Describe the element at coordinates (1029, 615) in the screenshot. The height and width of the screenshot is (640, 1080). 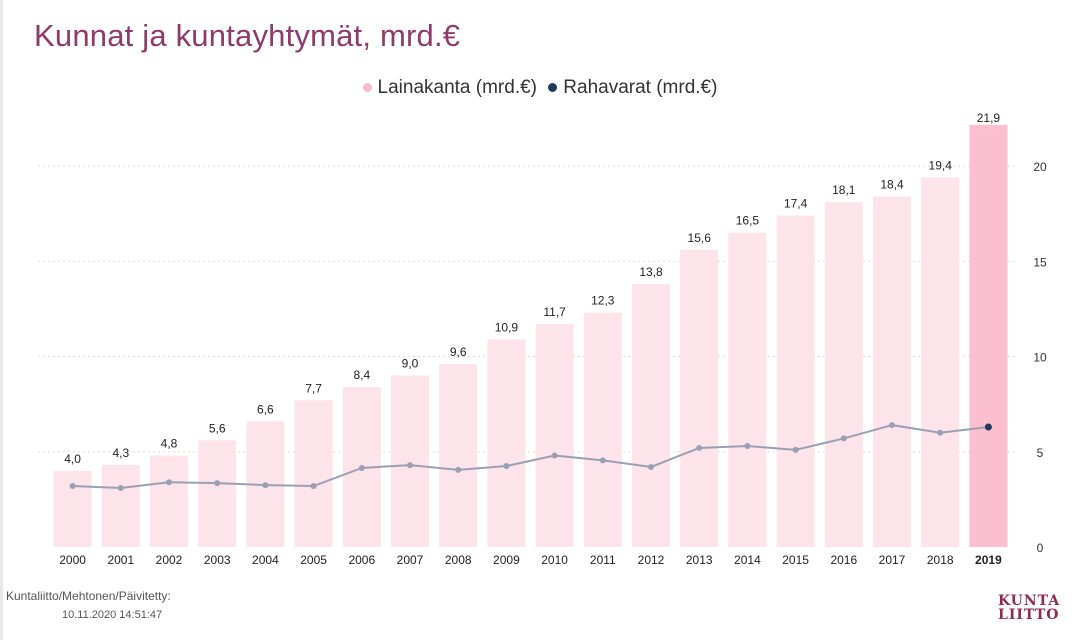
I see `logo-line-2: LIITTO` at that location.